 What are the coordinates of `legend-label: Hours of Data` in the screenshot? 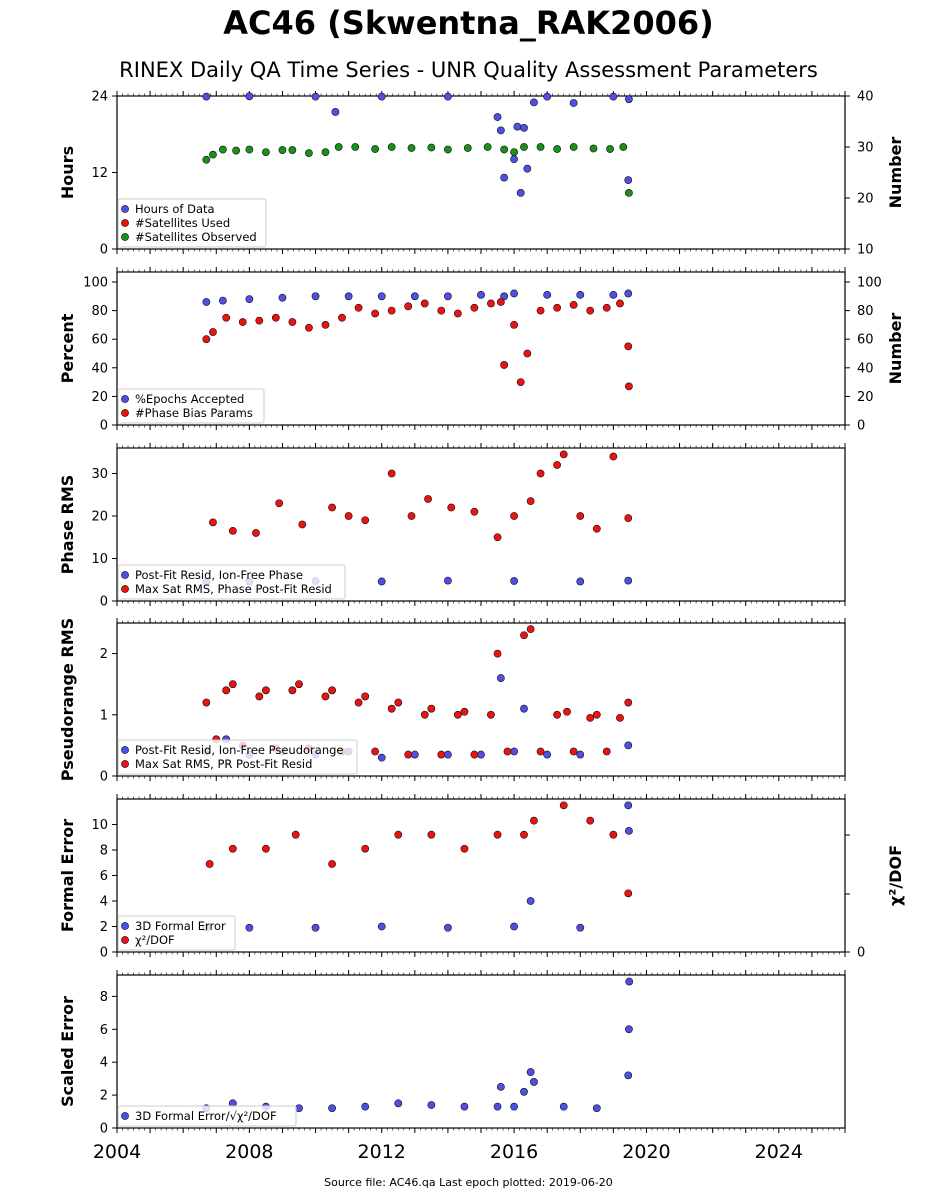 It's located at (175, 209).